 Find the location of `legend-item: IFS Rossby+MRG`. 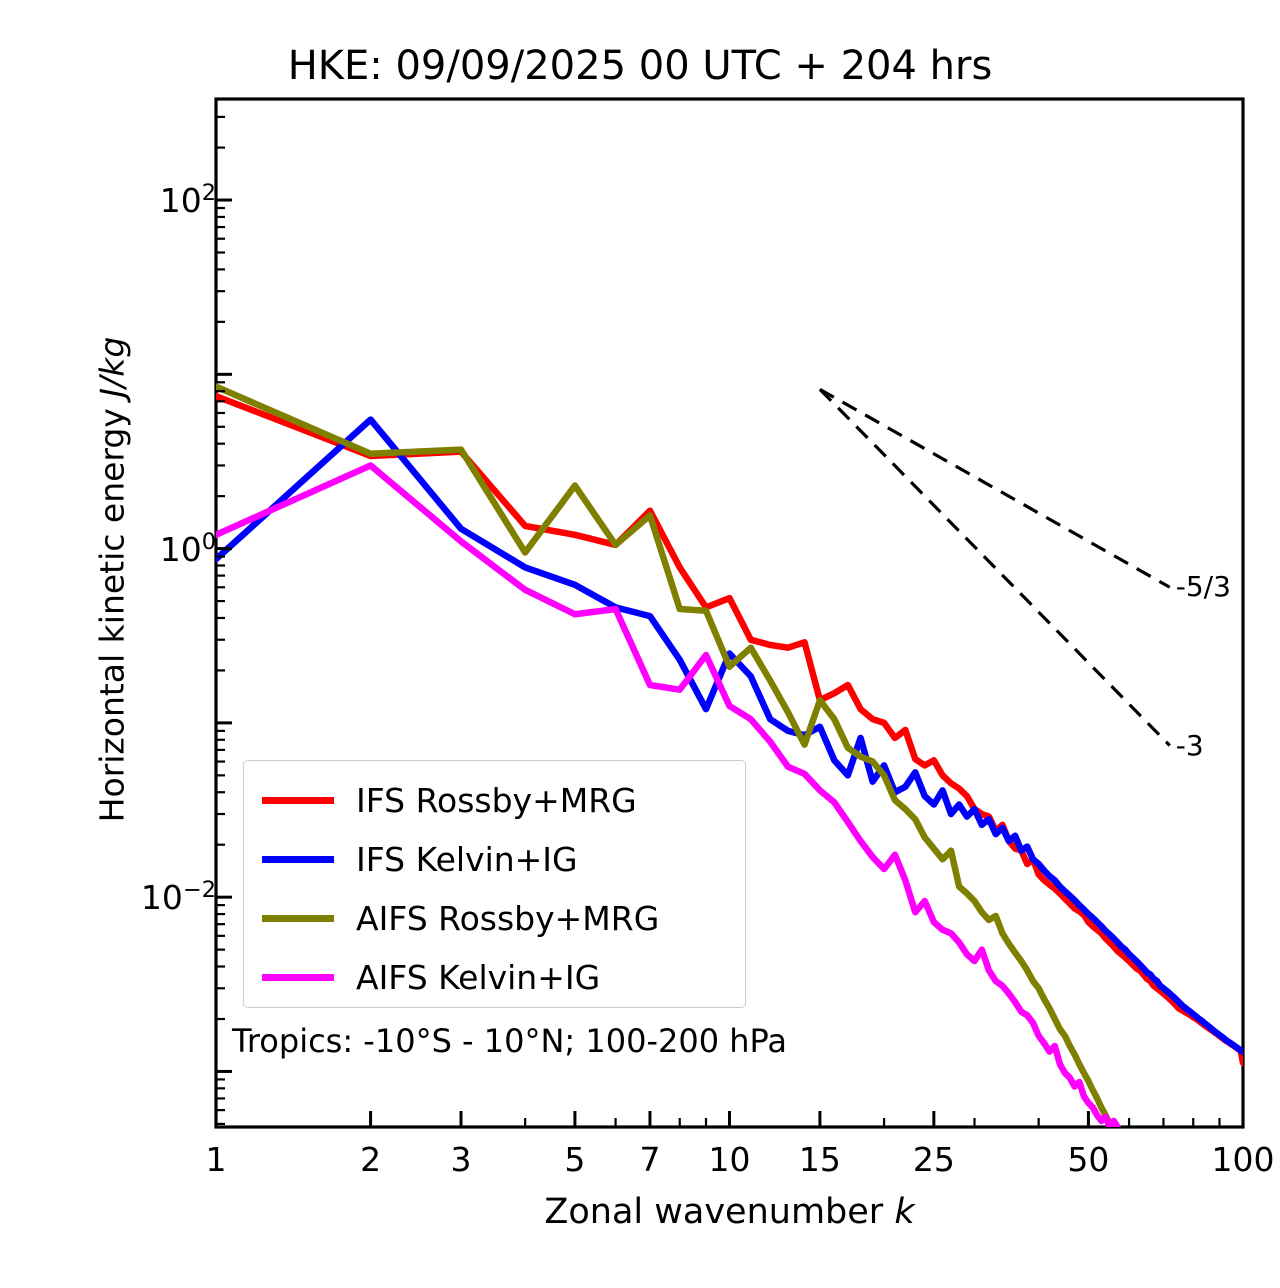

legend-item: IFS Rossby+MRG is located at coordinates (449, 800).